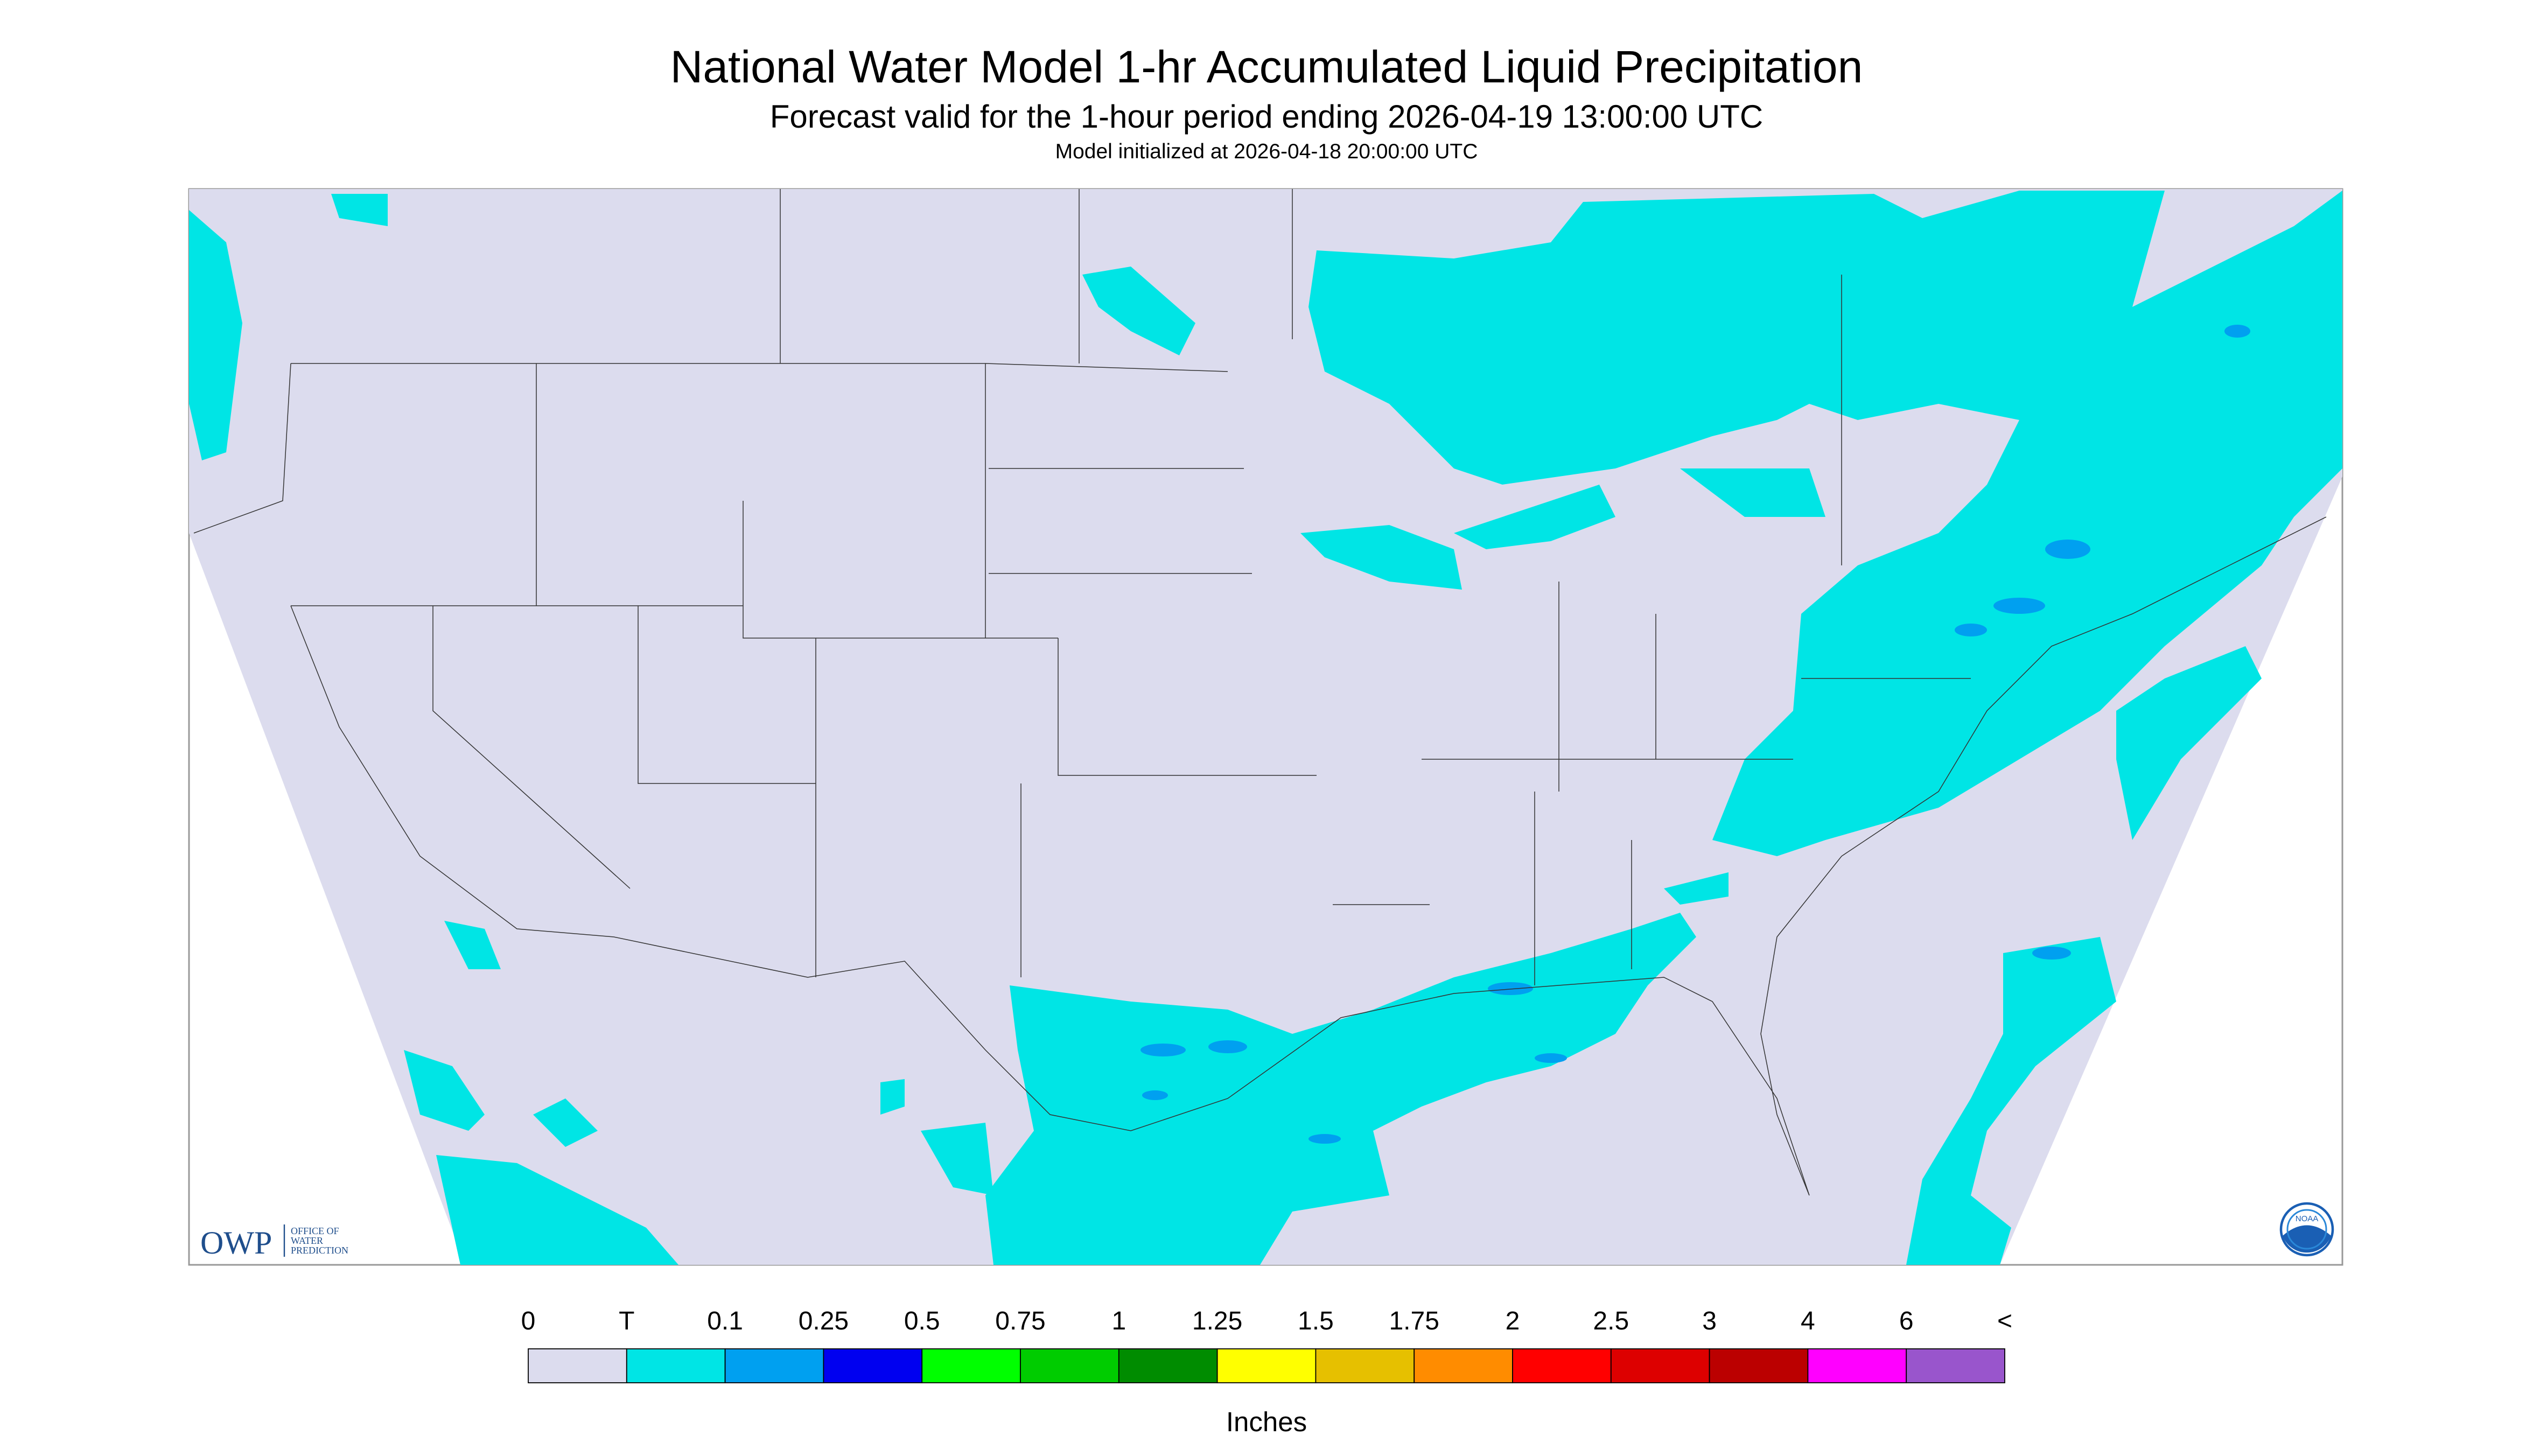 The width and height of the screenshot is (2533, 1456). I want to click on legend-label: 3, so click(1709, 1321).